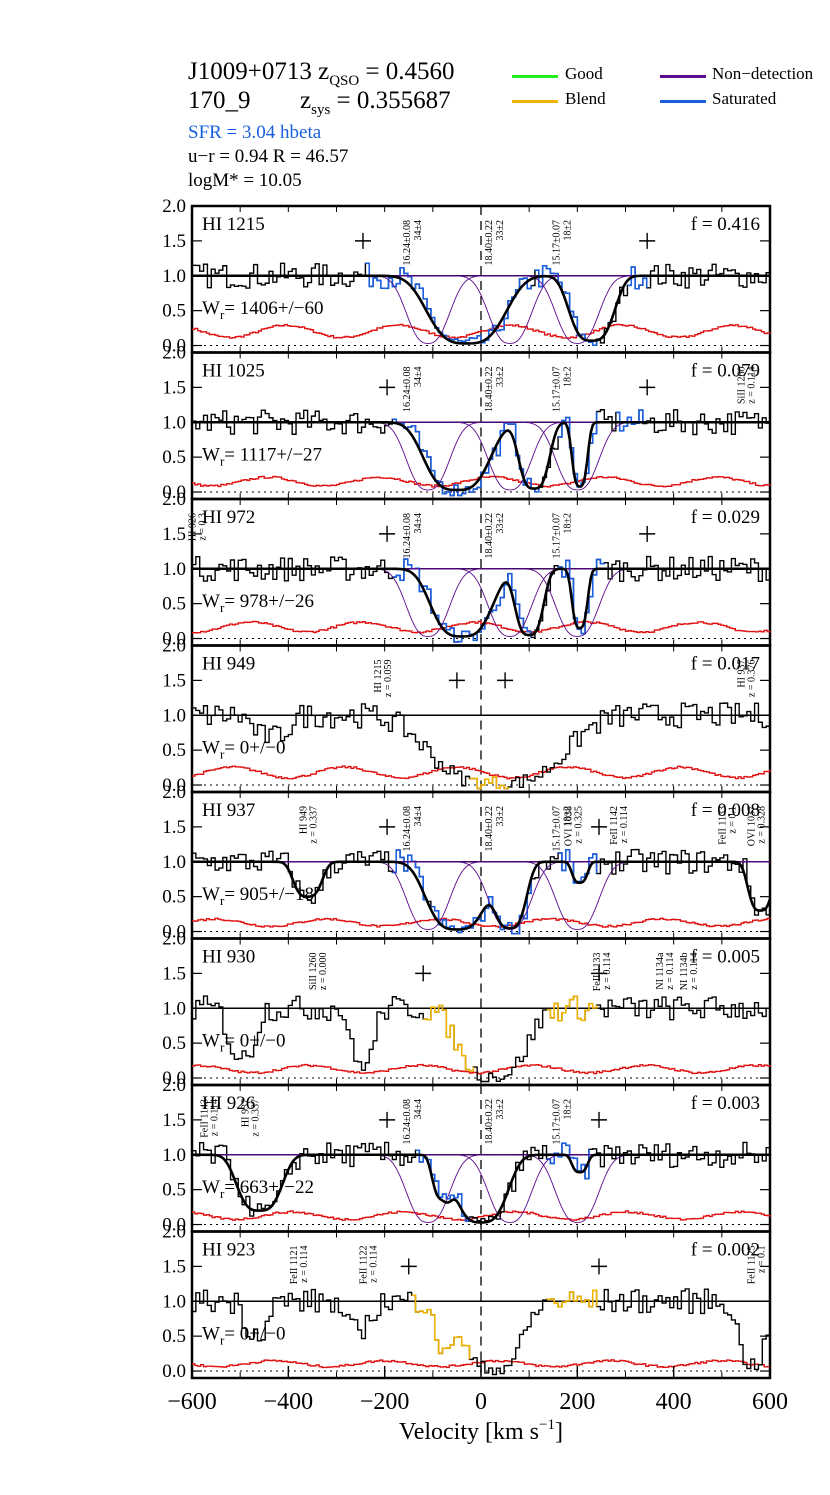 This screenshot has width=830, height=1495. I want to click on qso-label: J1009+0713 z, so click(259, 71).